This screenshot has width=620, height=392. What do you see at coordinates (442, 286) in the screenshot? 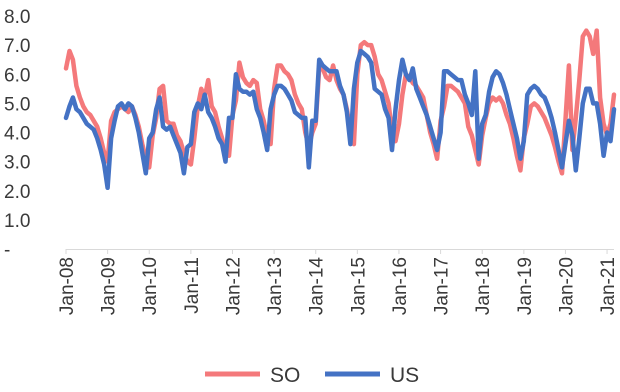
I see `x-tick-label: Jan-17` at bounding box center [442, 286].